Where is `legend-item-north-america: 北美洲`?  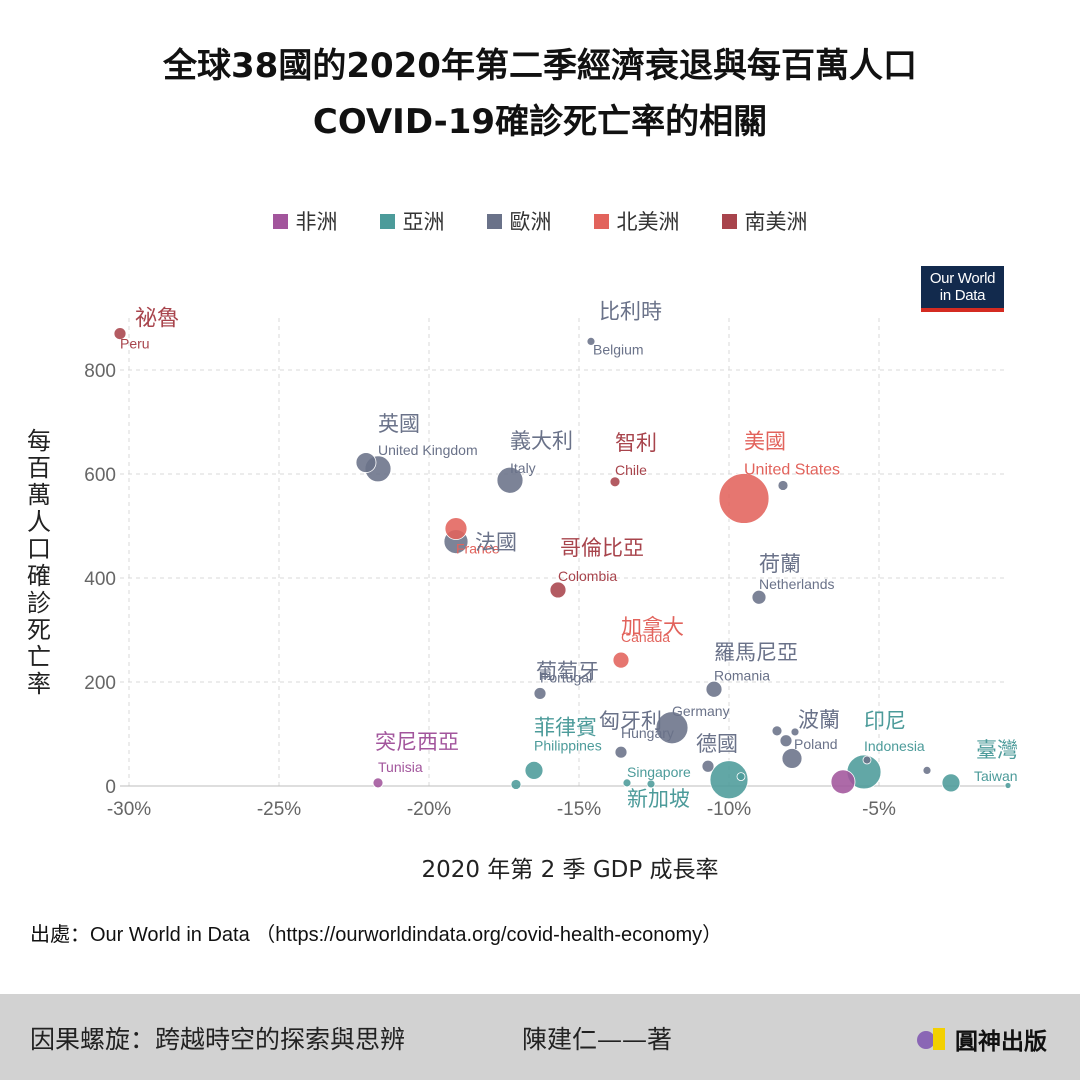
legend-item-north-america: 北美洲 is located at coordinates (636, 221).